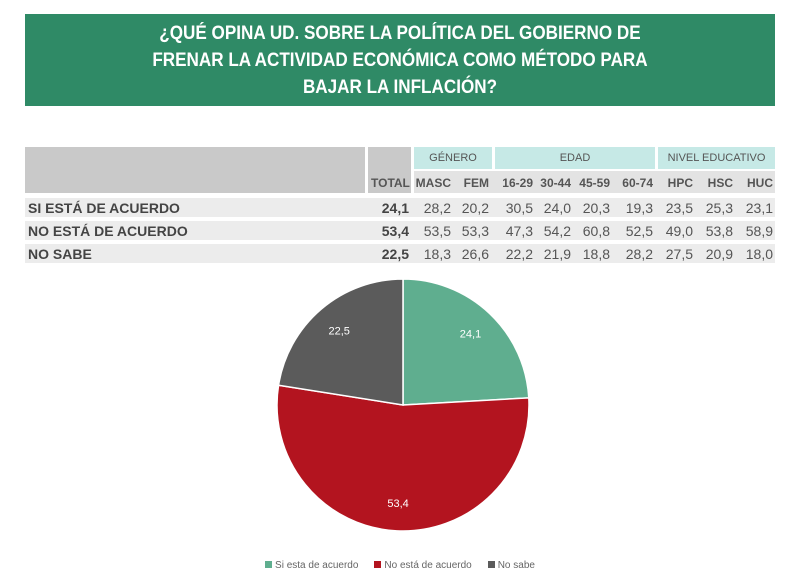 Image resolution: width=800 pixels, height=579 pixels. What do you see at coordinates (60, 254) in the screenshot?
I see `row-label: NO SABE` at bounding box center [60, 254].